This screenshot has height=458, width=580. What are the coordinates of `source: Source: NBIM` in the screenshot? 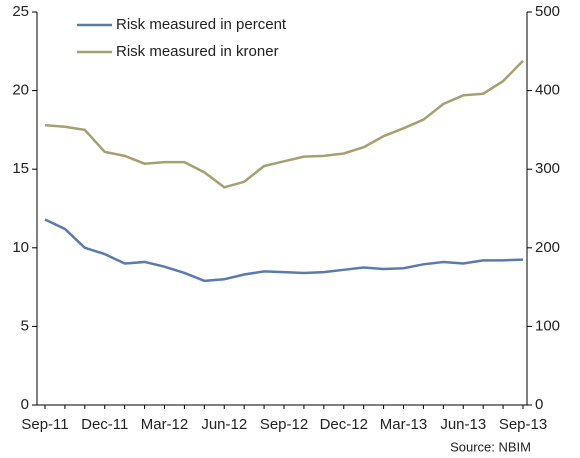 It's located at (490, 446).